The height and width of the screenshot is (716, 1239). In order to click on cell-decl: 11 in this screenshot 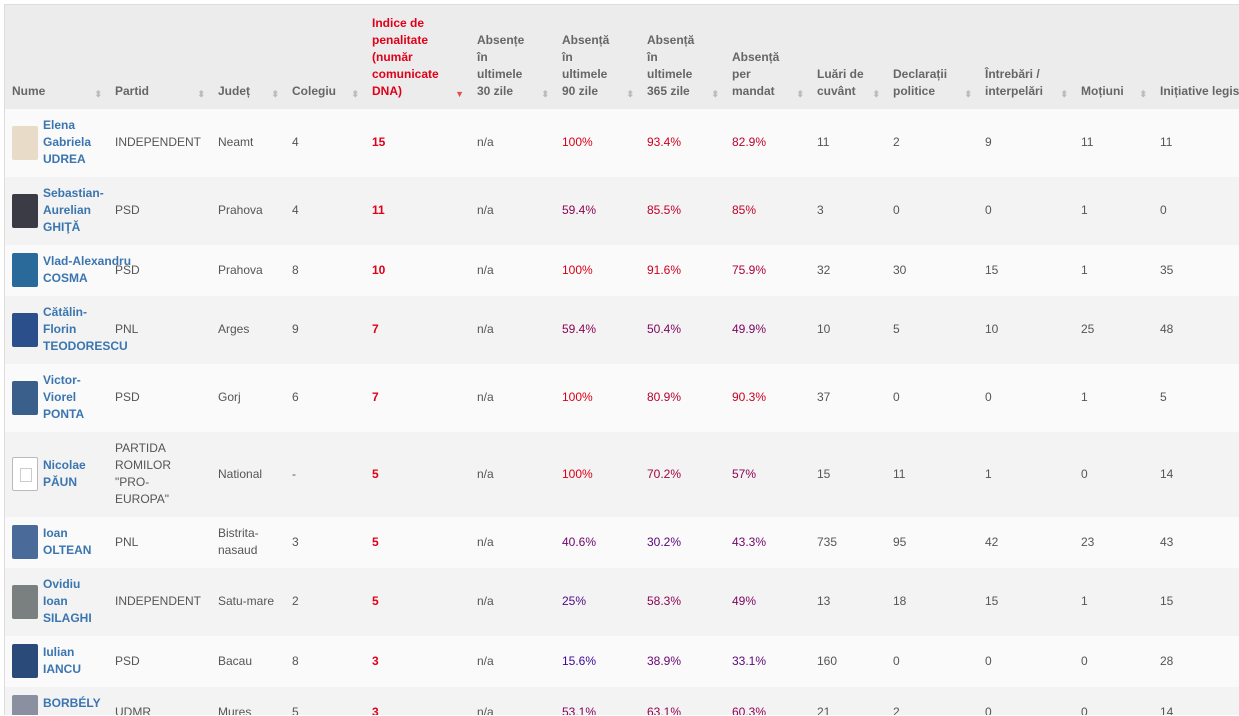, I will do `click(932, 474)`.